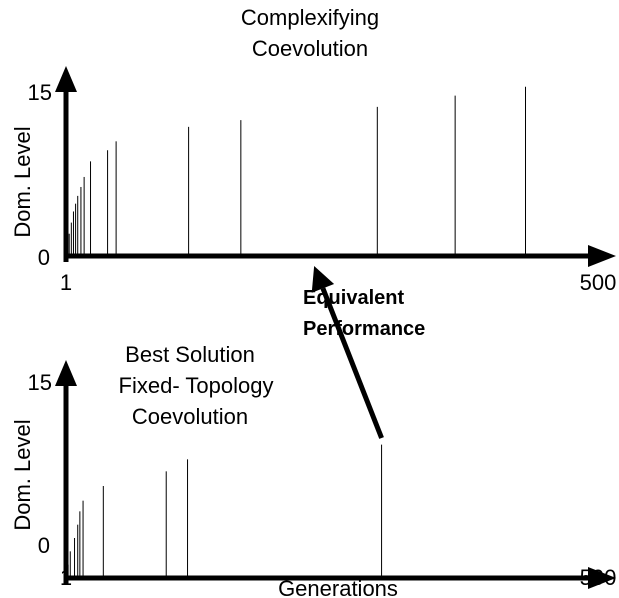  Describe the element at coordinates (40, 382) in the screenshot. I see `bottom-chart-y-tick-max: 15` at that location.